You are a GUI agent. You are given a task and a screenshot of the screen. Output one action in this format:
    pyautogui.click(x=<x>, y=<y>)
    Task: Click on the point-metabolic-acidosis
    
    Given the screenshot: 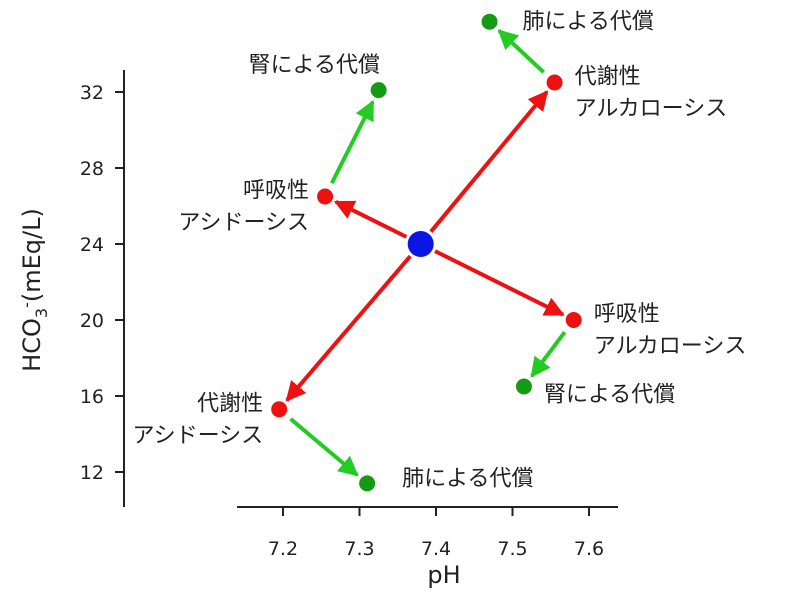 What is the action you would take?
    pyautogui.click(x=279, y=409)
    